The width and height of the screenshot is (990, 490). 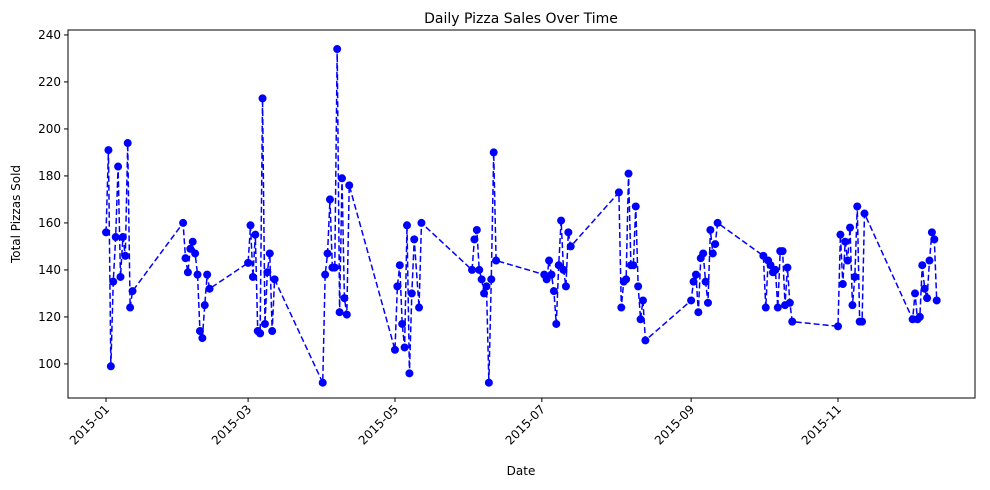 I want to click on y-tick-label: 240, so click(x=49, y=35).